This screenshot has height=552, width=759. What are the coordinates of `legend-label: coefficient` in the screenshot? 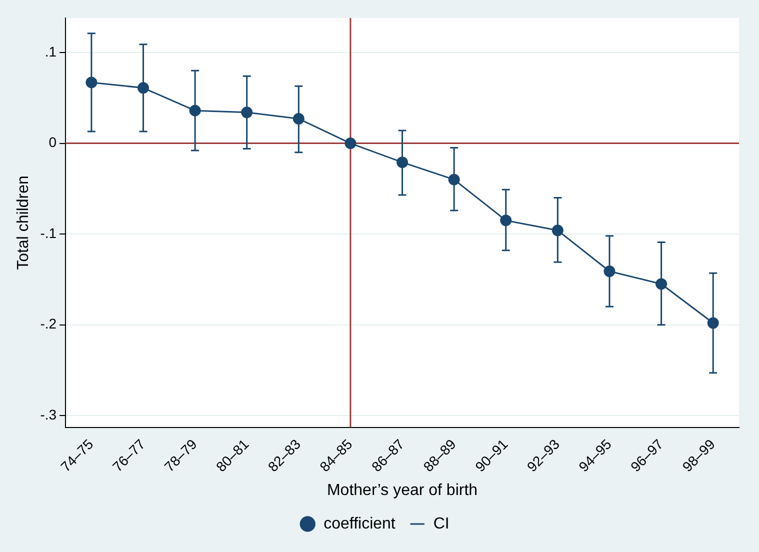 It's located at (360, 523).